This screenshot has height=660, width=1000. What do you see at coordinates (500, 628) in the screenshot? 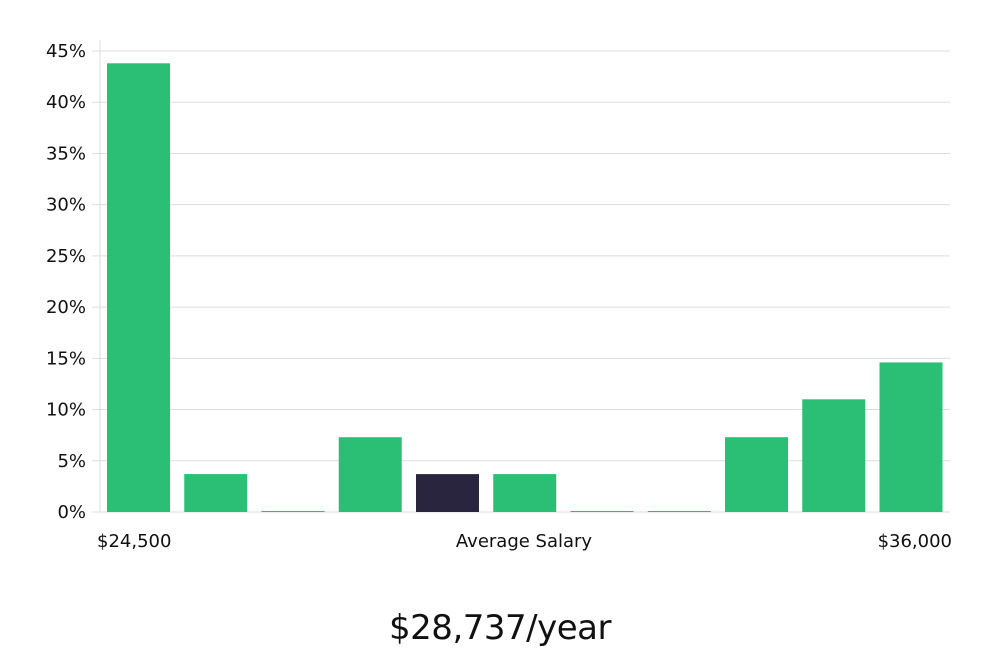
I see `average-salary-value: $28,737/year` at bounding box center [500, 628].